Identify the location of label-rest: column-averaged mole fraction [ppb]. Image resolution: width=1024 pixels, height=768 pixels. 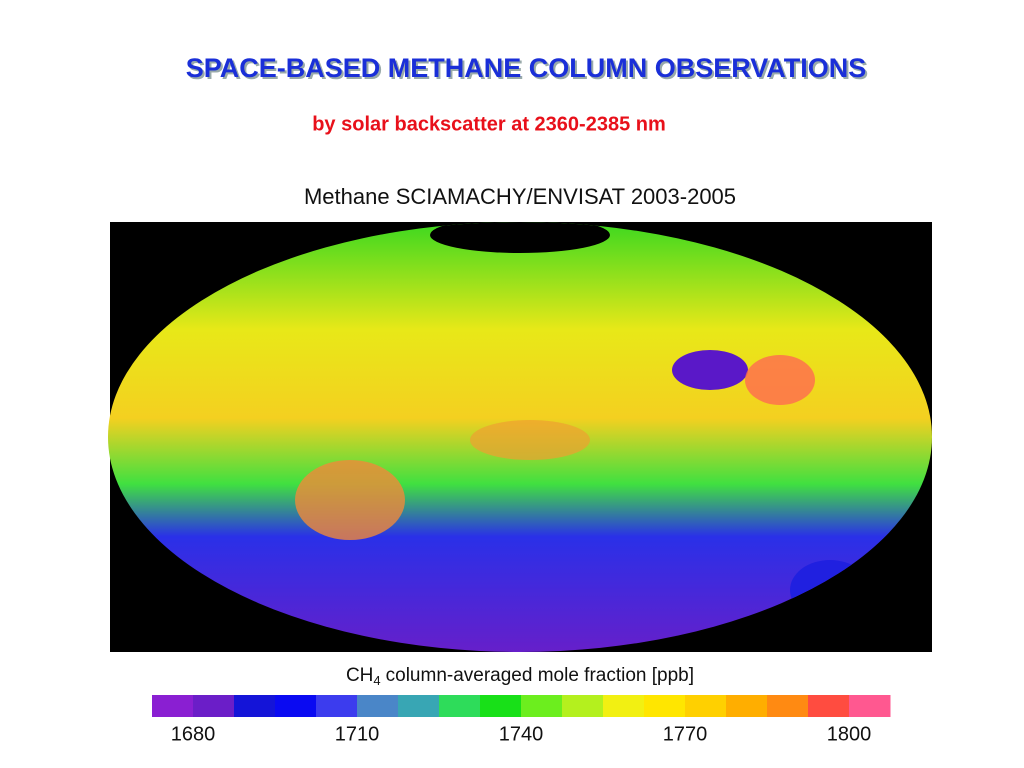
(540, 675).